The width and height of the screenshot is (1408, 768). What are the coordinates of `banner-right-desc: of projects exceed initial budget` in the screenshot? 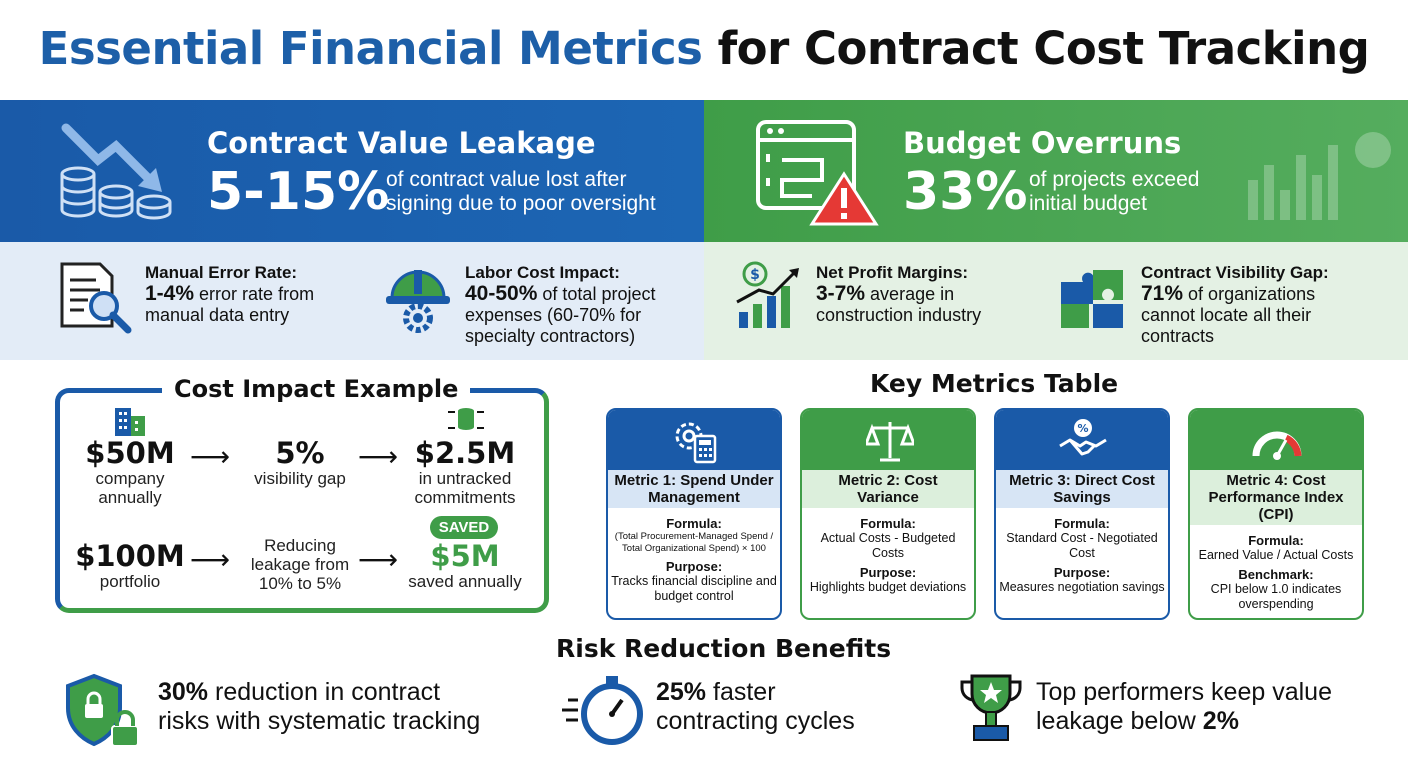 It's located at (1114, 192).